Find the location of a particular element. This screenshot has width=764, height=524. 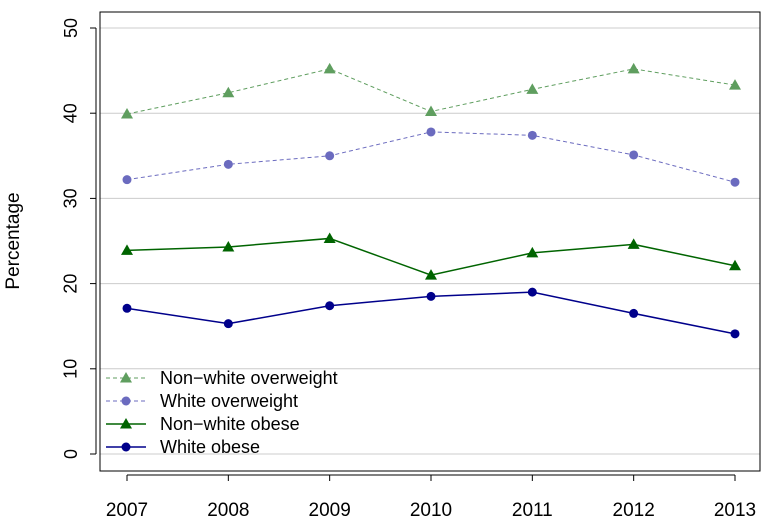

x-tick-label: 2009 is located at coordinates (330, 510).